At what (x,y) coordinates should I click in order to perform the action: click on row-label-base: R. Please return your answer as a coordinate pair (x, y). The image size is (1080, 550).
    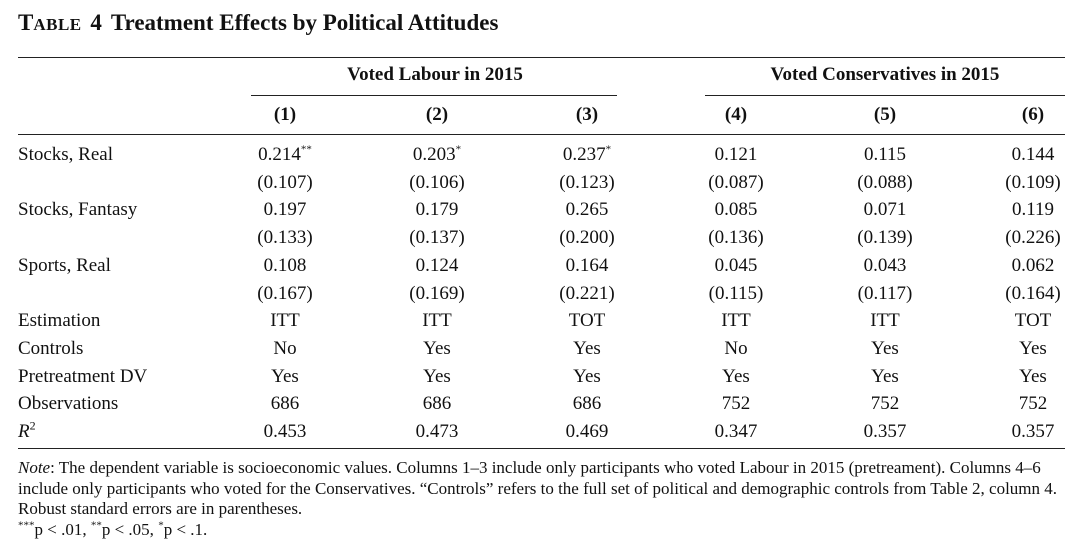
    Looking at the image, I should click on (24, 431).